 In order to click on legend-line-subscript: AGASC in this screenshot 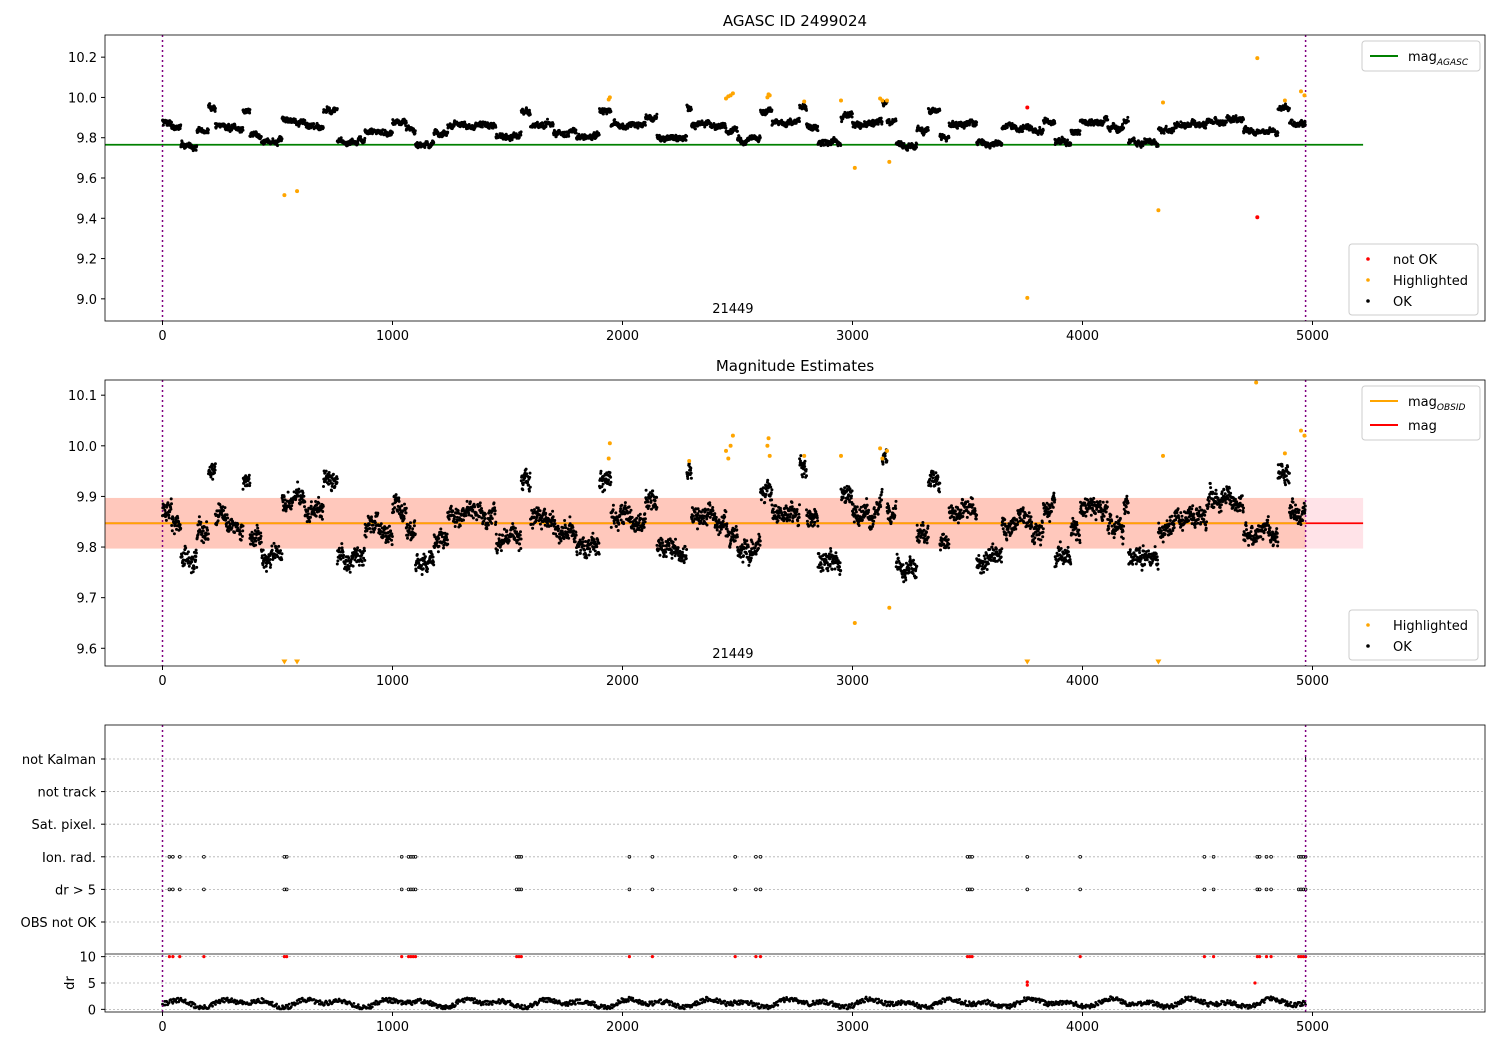, I will do `click(1452, 63)`.